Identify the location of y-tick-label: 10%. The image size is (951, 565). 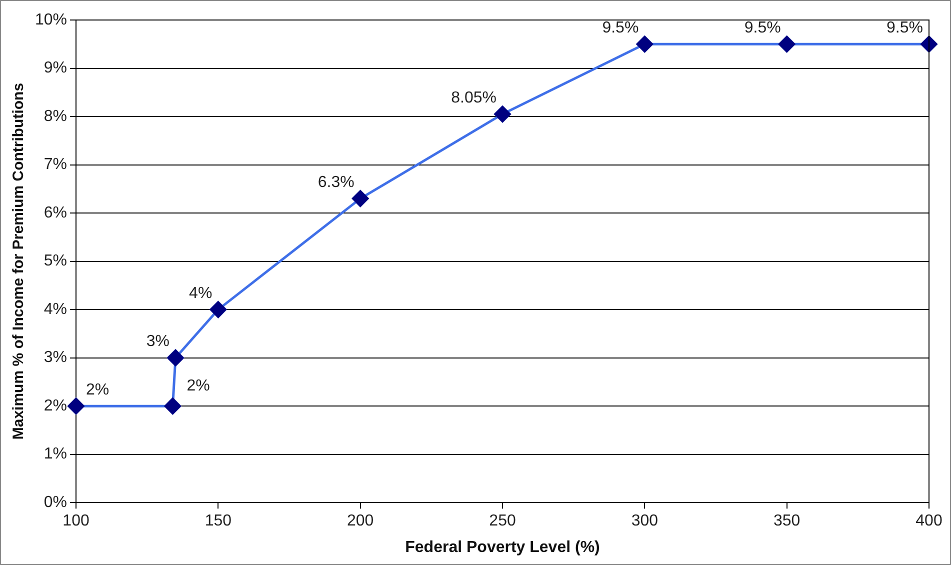
(51, 19).